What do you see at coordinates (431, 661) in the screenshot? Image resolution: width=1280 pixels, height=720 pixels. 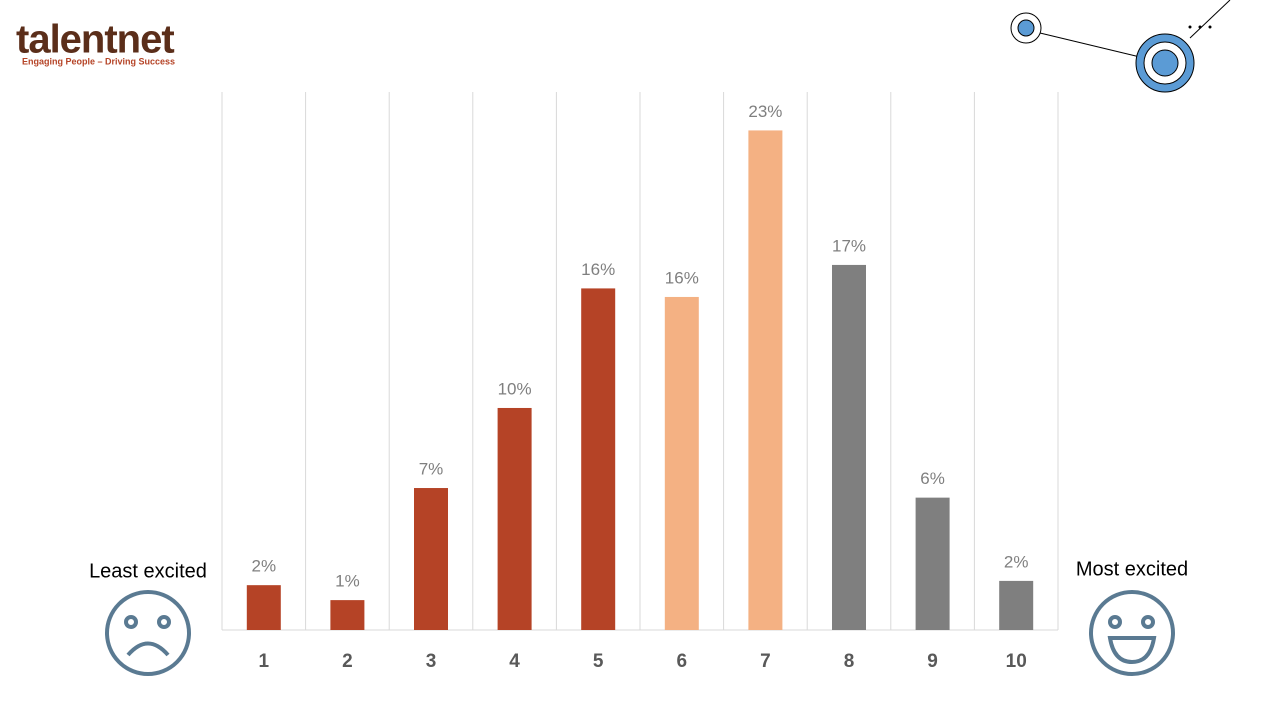 I see `x-tick-label: 3` at bounding box center [431, 661].